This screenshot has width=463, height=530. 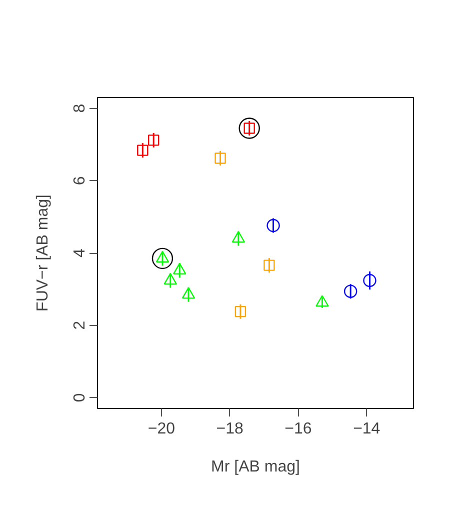 What do you see at coordinates (43, 253) in the screenshot?
I see `y-axis-title: FUV−r [AB mag]` at bounding box center [43, 253].